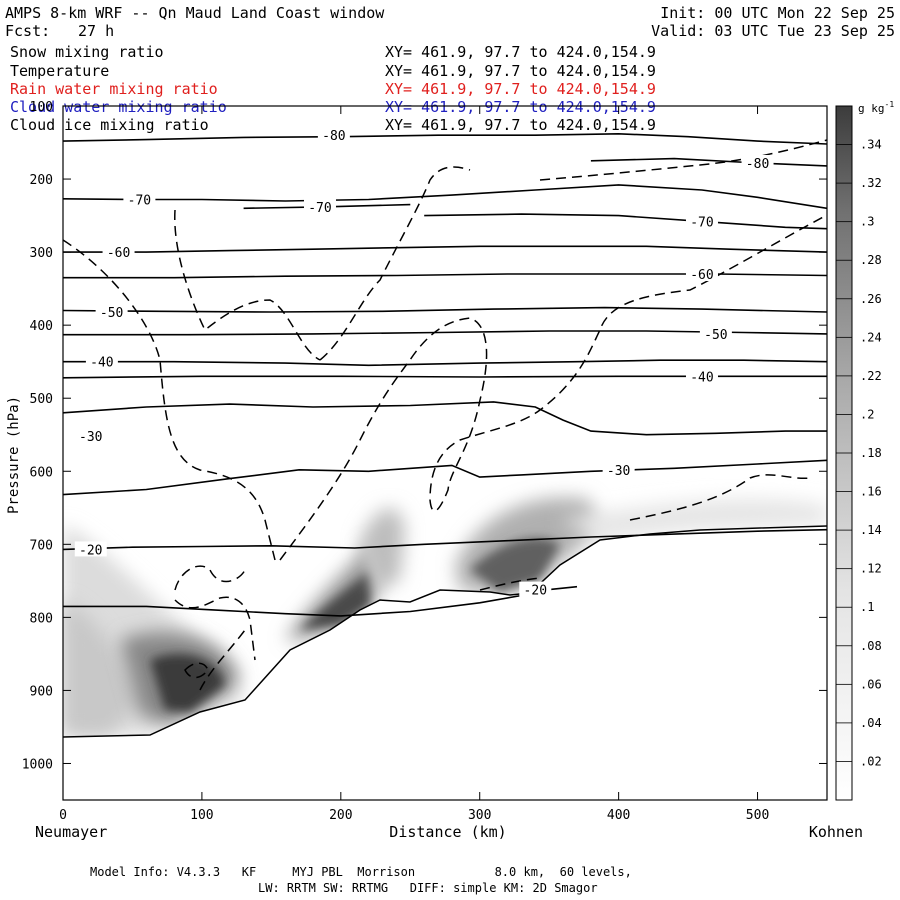  I want to click on y-tick-label: 100, so click(41, 107).